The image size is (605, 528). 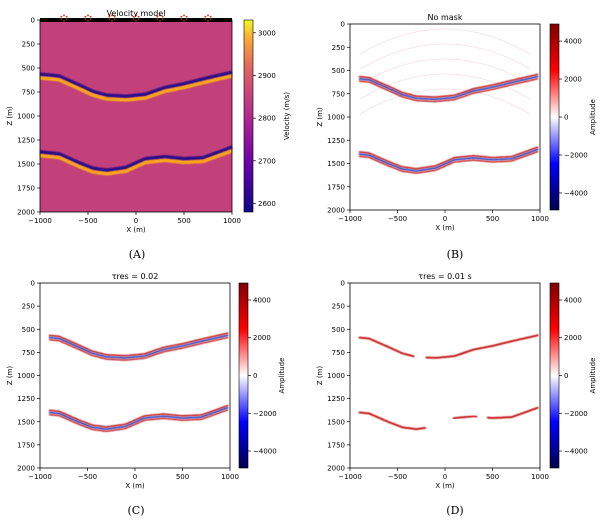 What do you see at coordinates (136, 510) in the screenshot?
I see `panel-caption: (C)` at bounding box center [136, 510].